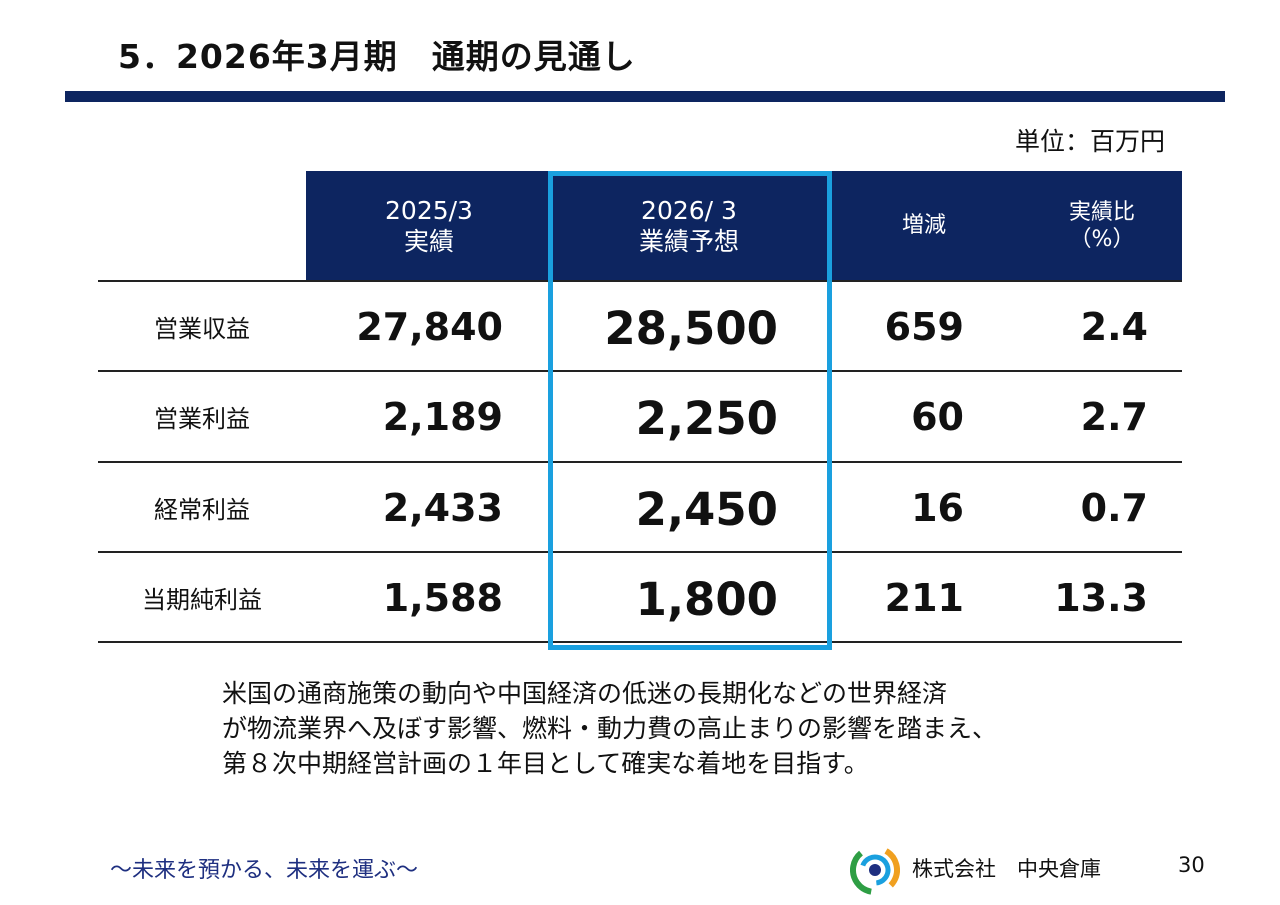  What do you see at coordinates (1006, 869) in the screenshot?
I see `company-name: 株式会社 中央倉庫` at bounding box center [1006, 869].